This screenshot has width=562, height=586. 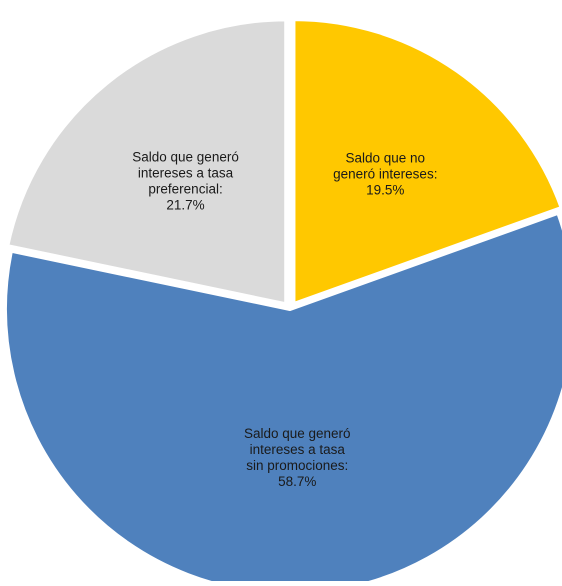 I want to click on pie-slice-label-line: 58.7%, so click(x=297, y=481).